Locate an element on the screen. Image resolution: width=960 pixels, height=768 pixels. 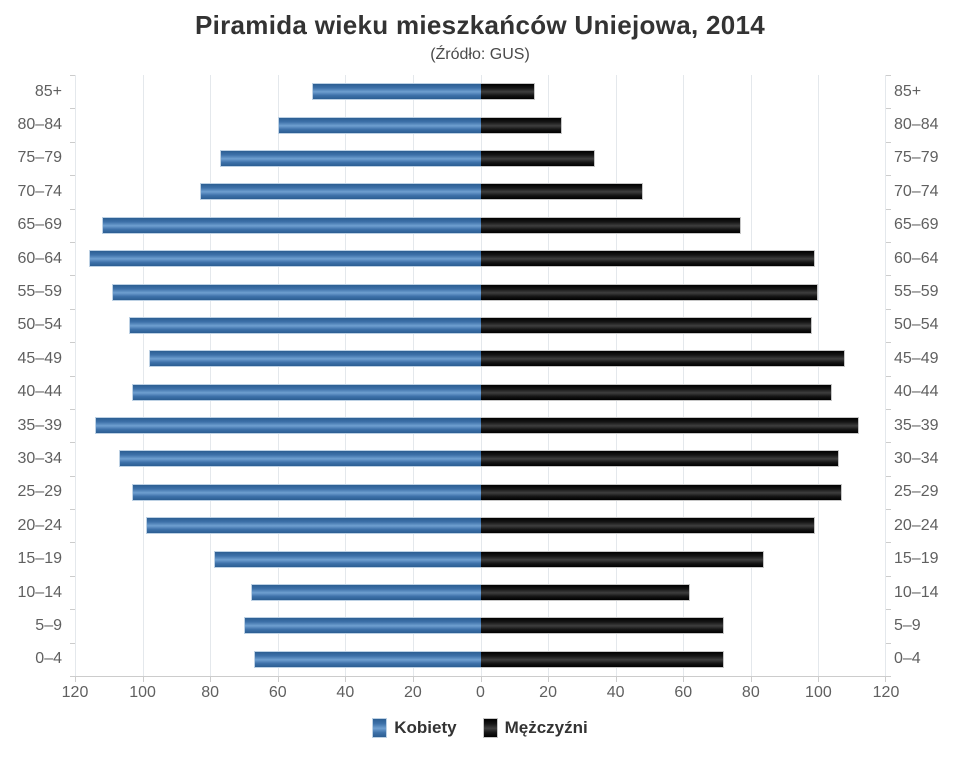
bar-female-15–19 is located at coordinates (347, 559).